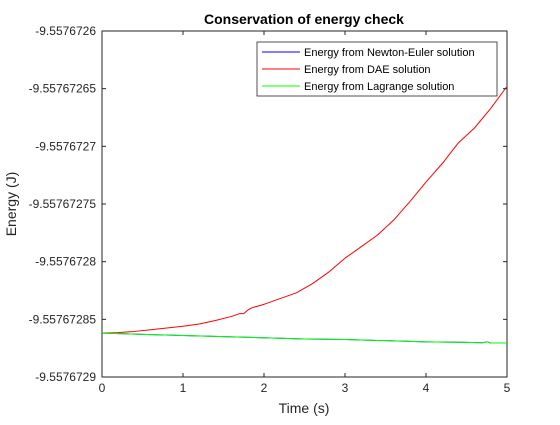 The height and width of the screenshot is (425, 560). I want to click on x-tick-label: 5, so click(507, 388).